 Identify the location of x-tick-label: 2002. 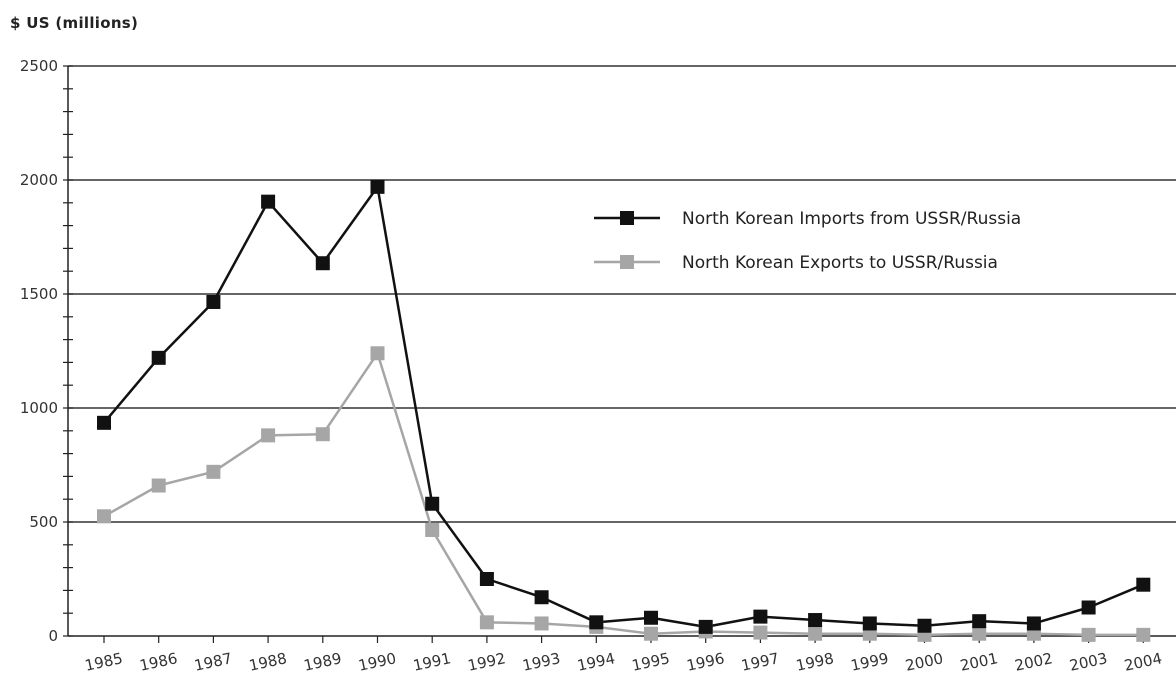
(1033, 662).